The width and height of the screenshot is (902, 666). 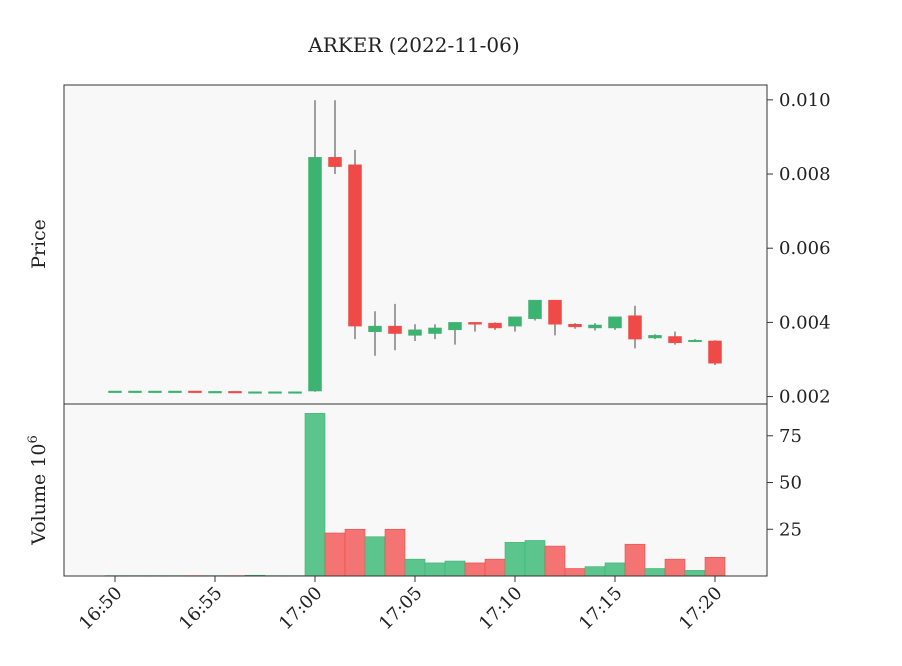 I want to click on time-x-axis: 16:50 16:55 17:00 17:05 17:10 17:15 17:20, so click(x=401, y=605).